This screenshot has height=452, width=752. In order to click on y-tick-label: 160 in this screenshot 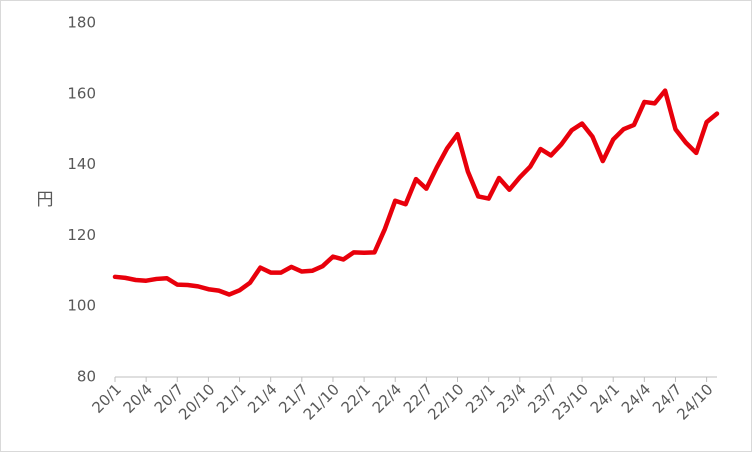, I will do `click(81, 93)`.